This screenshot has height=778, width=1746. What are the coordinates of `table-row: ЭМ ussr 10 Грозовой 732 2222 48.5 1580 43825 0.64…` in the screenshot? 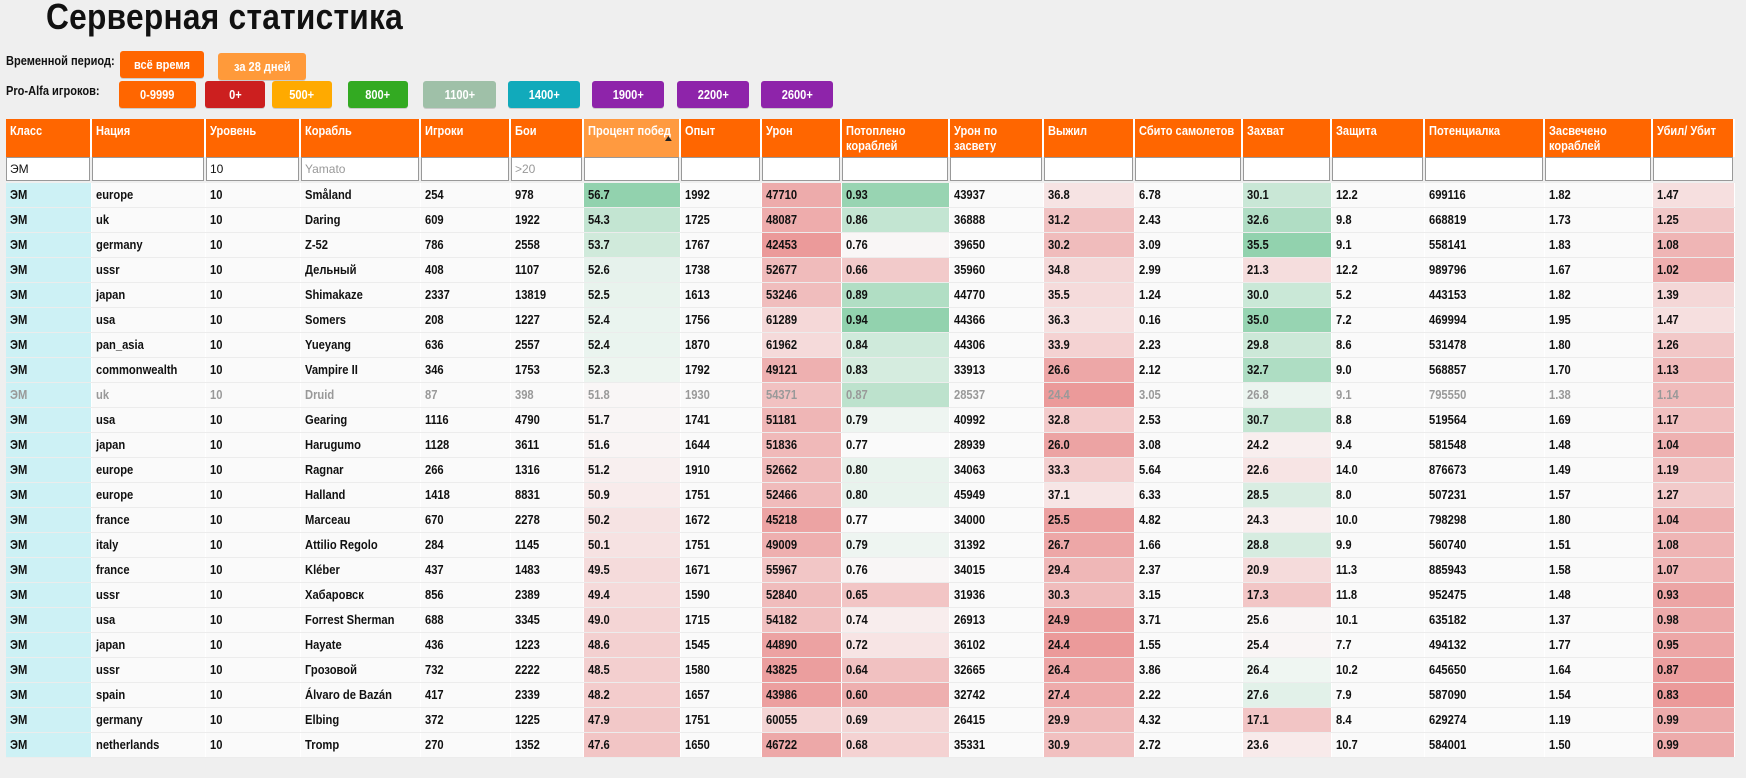 It's located at (870, 670).